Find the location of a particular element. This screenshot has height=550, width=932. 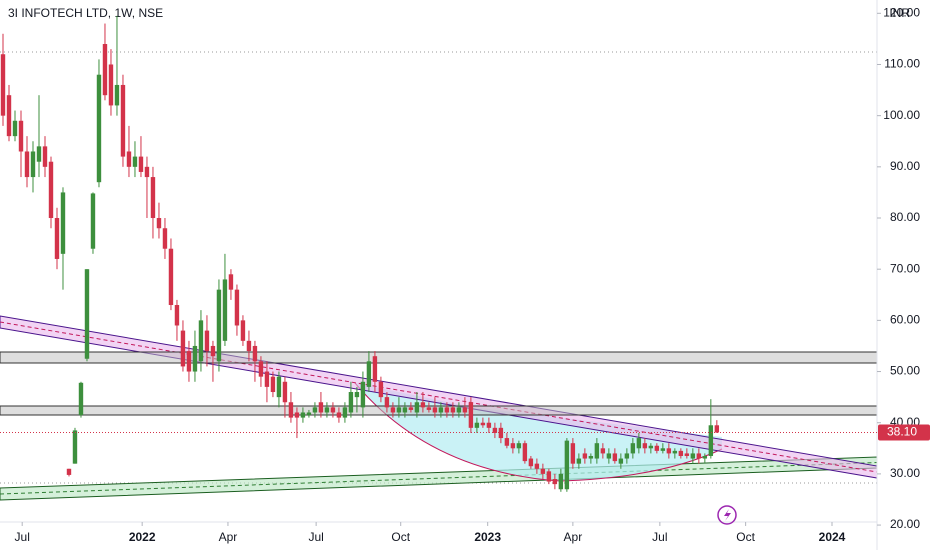

last-price-label: 38.10 is located at coordinates (902, 432).